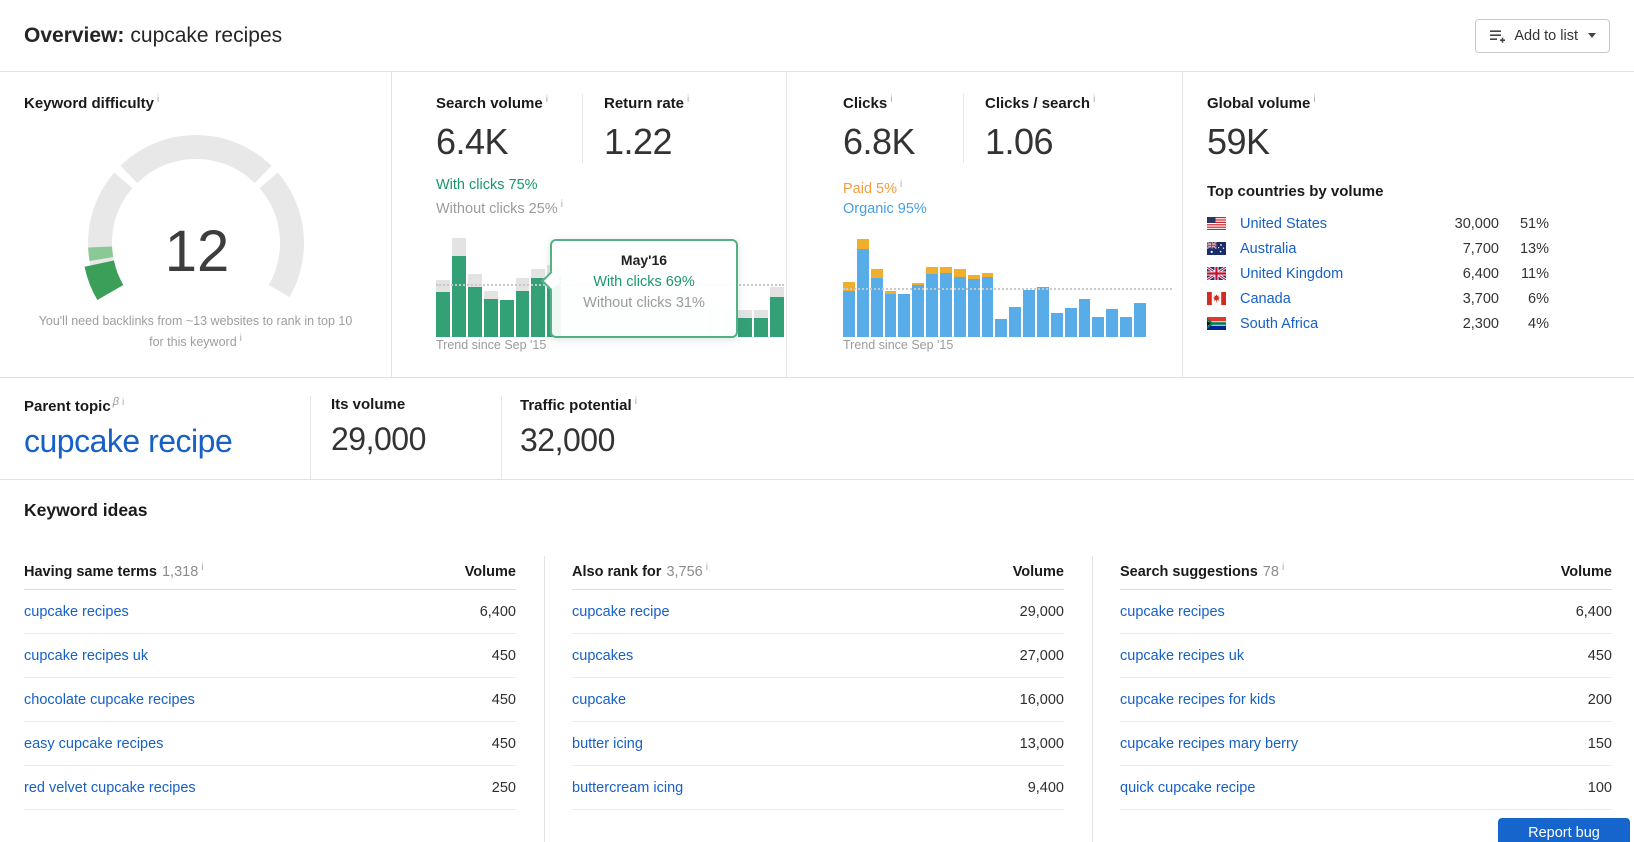 This screenshot has height=842, width=1634. What do you see at coordinates (194, 217) in the screenshot?
I see `keyword-difficulty-gauge: 12` at bounding box center [194, 217].